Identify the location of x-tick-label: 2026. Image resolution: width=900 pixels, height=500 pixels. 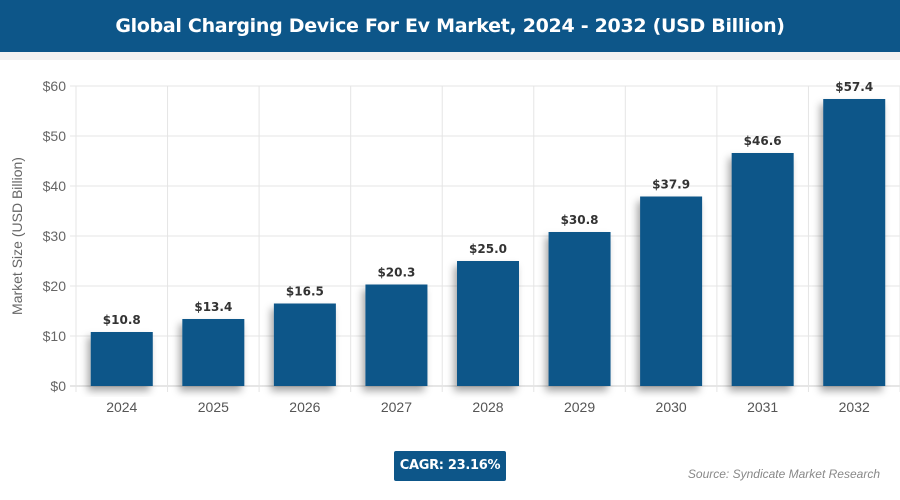
(304, 407).